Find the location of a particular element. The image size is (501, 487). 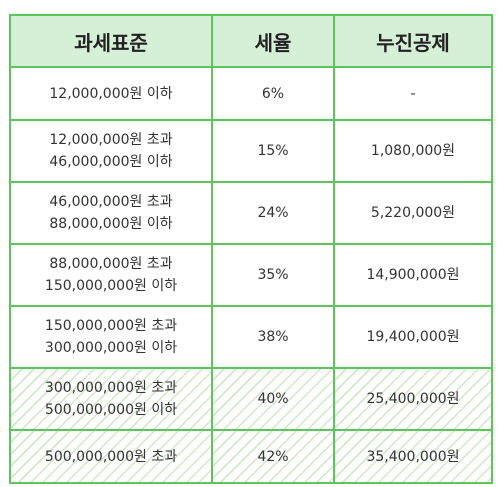

tax-base-line: 88,000,000원 이하 is located at coordinates (111, 224).